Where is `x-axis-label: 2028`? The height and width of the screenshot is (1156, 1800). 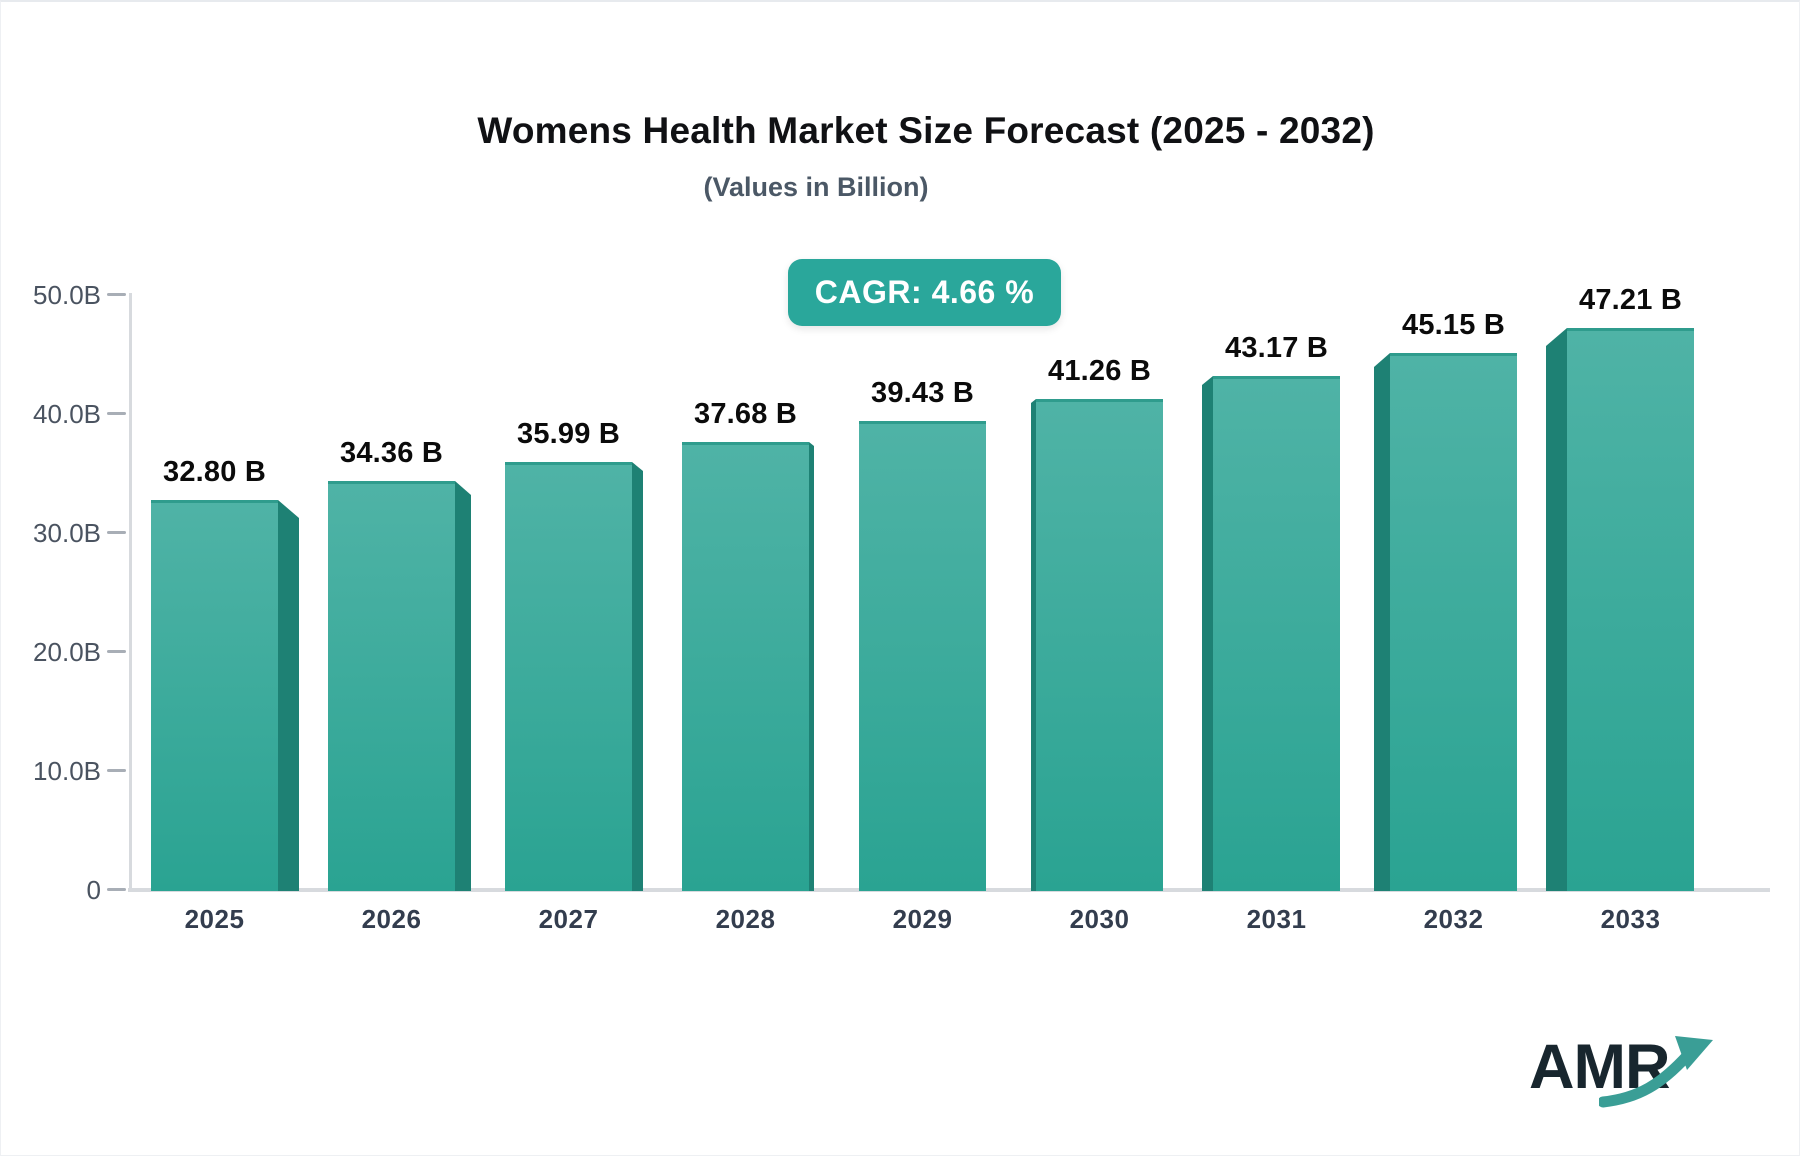
x-axis-label: 2028 is located at coordinates (745, 919).